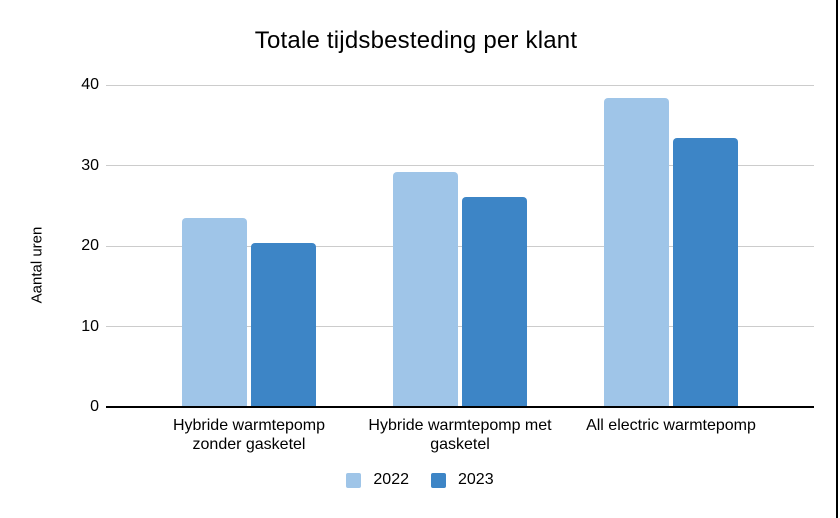 The width and height of the screenshot is (840, 518). I want to click on x-category-label: Hybride warmtepomp met gasketel, so click(460, 435).